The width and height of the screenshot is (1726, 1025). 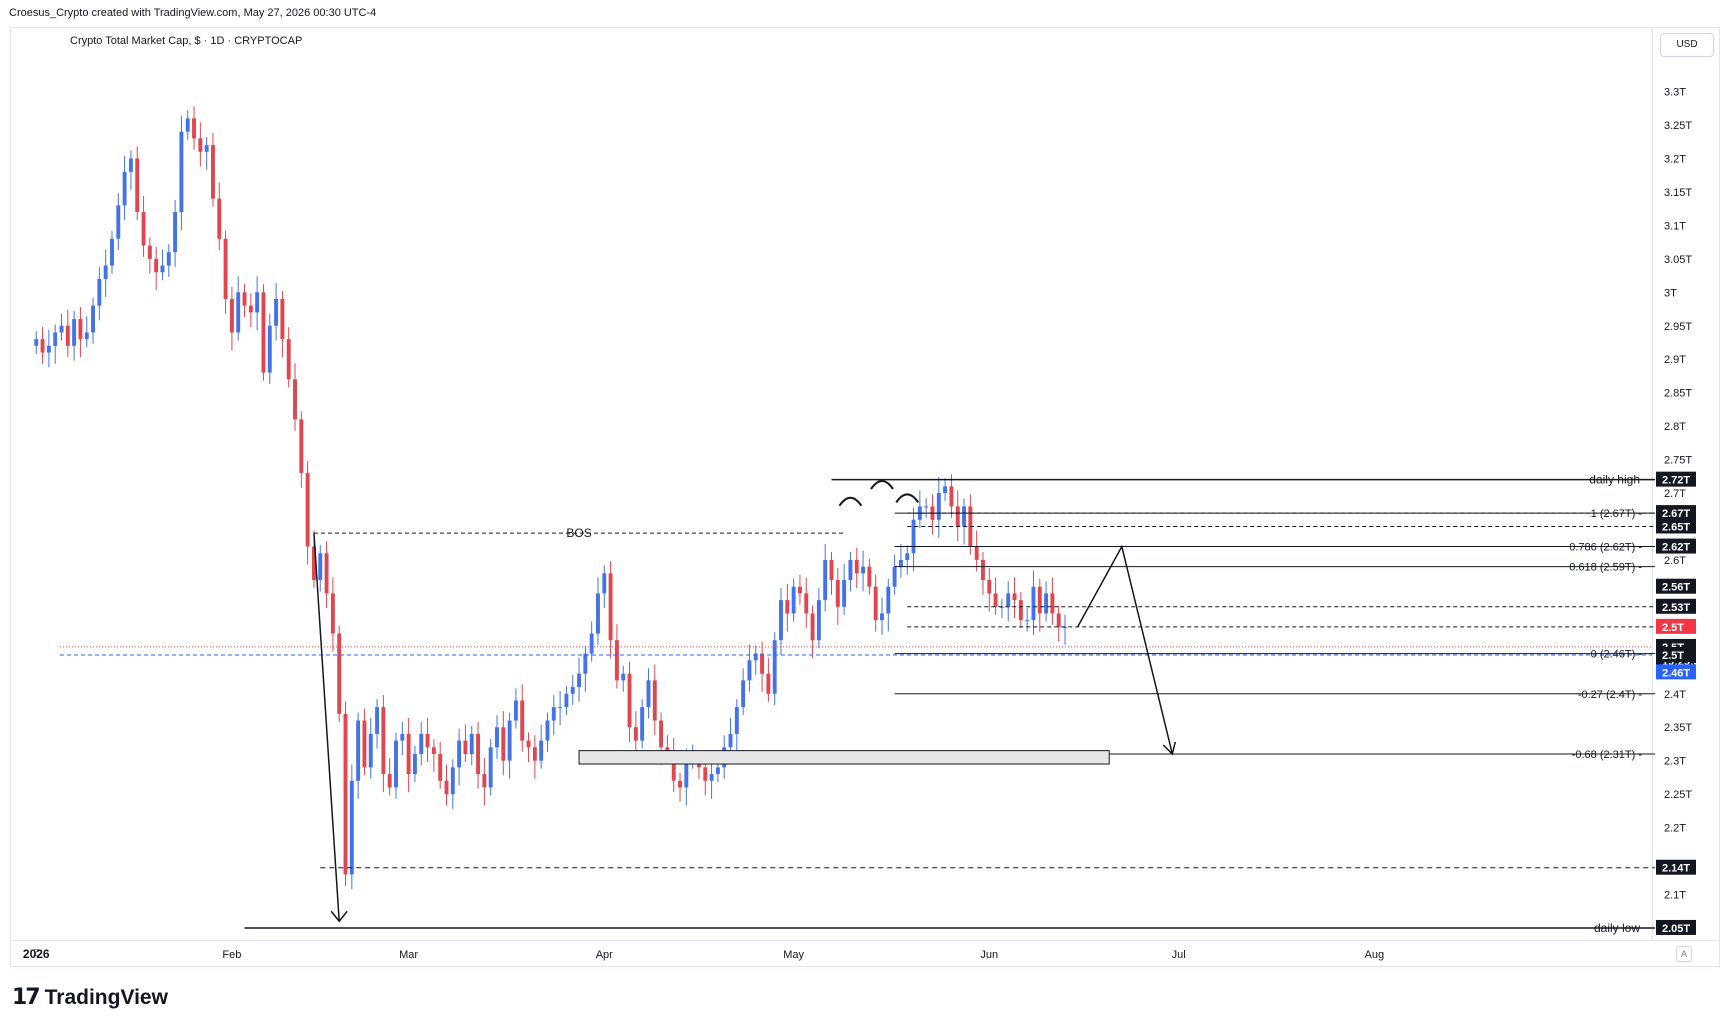 I want to click on y-tick-label: 3.25T, so click(x=1678, y=126).